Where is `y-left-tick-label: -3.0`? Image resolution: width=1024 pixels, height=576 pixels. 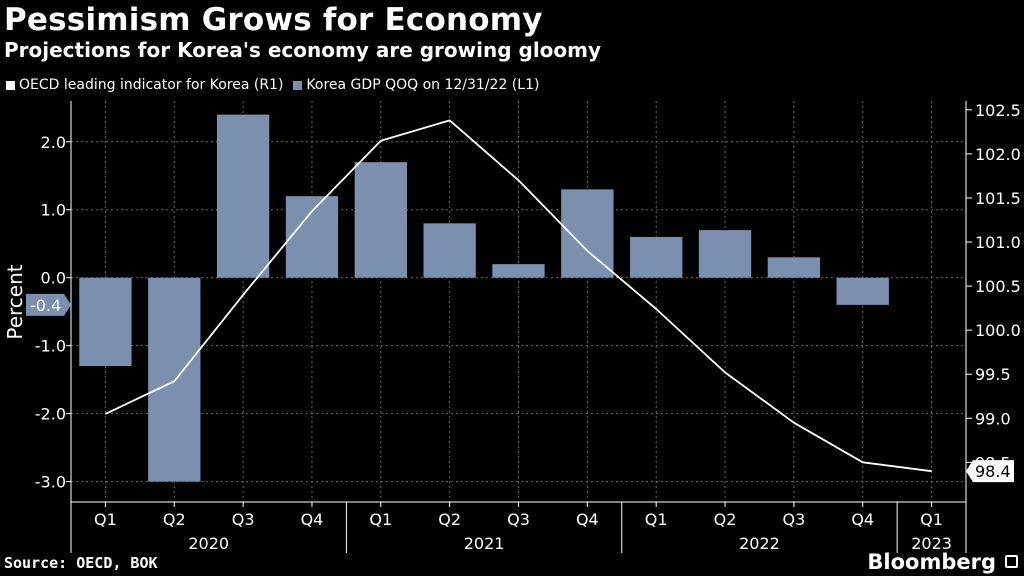 y-left-tick-label: -3.0 is located at coordinates (50, 482).